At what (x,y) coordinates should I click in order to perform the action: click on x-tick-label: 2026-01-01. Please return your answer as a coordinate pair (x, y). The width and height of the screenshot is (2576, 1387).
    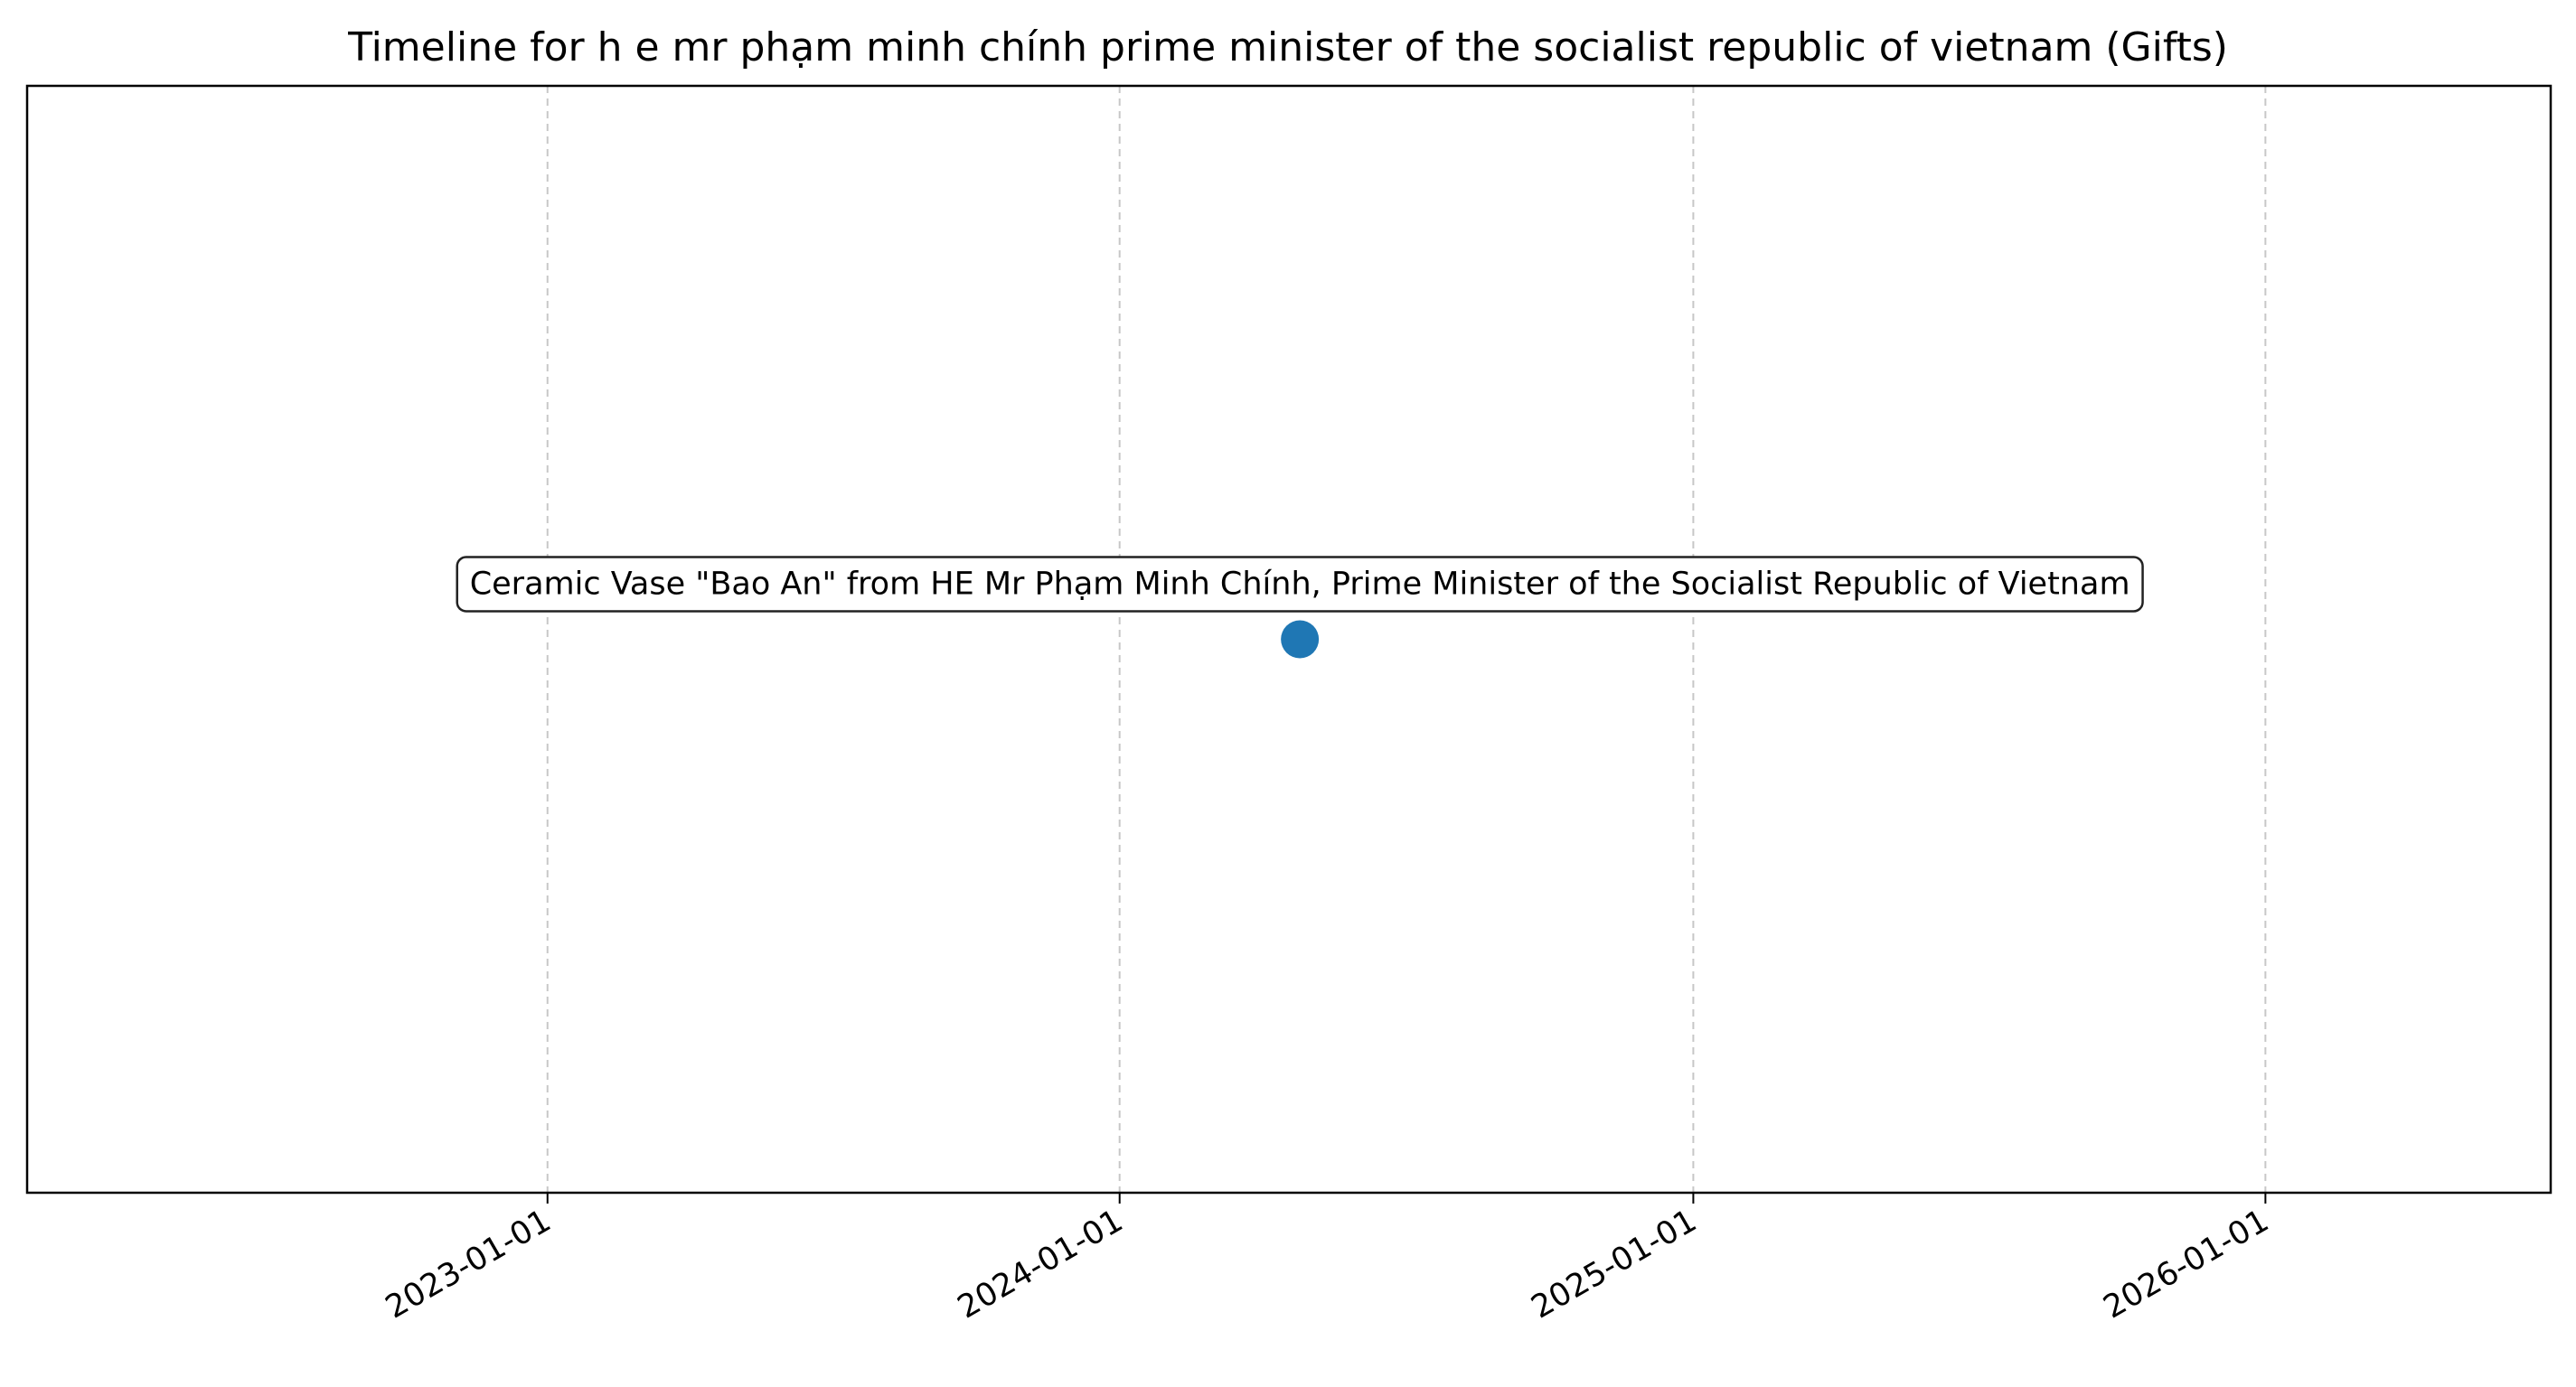
    Looking at the image, I should click on (2186, 1264).